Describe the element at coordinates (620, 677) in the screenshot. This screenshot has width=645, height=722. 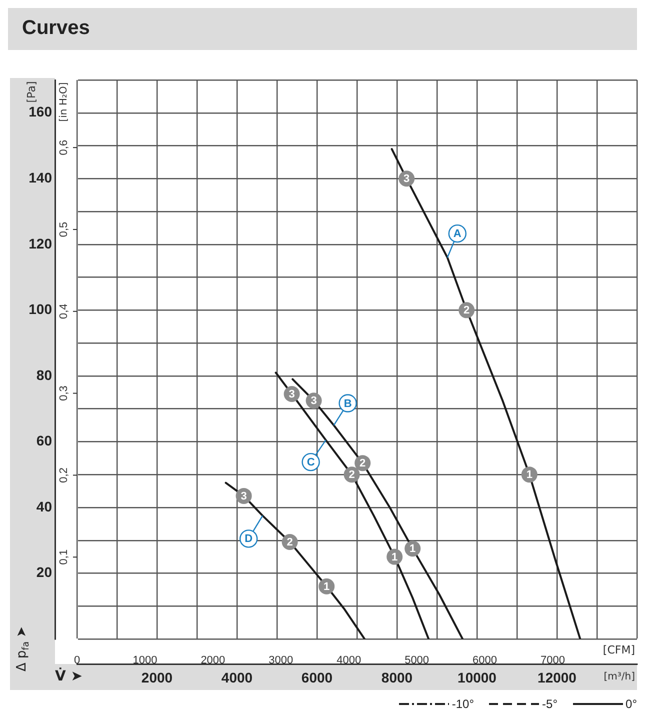
I see `x-axis-title: [m³/h]` at that location.